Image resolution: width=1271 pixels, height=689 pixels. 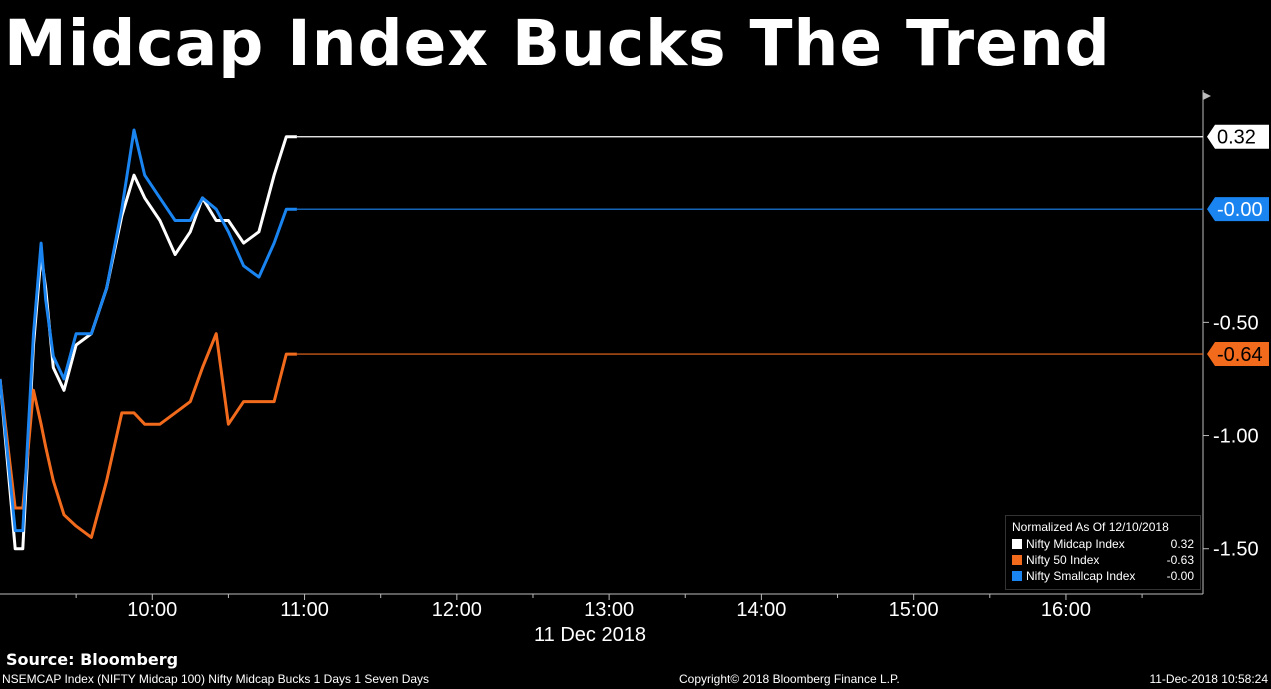 What do you see at coordinates (92, 659) in the screenshot?
I see `source-note: Source: Bloomberg` at bounding box center [92, 659].